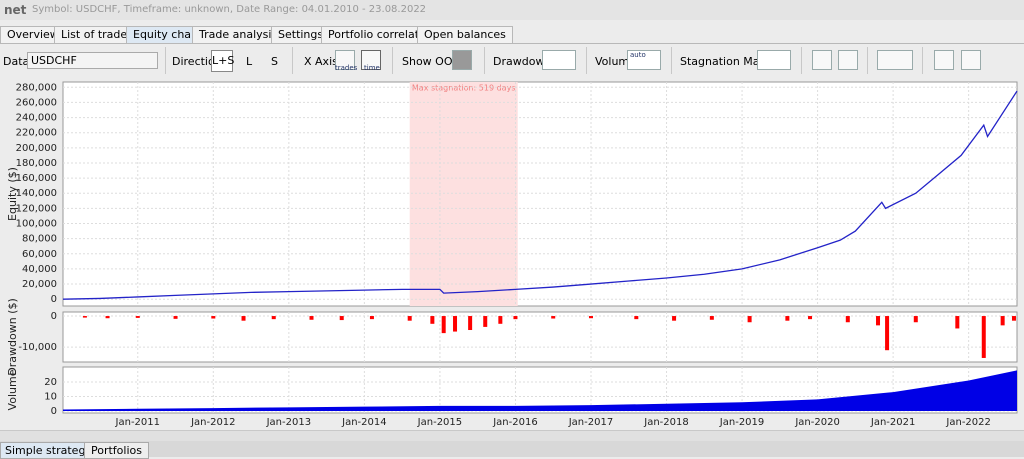 This screenshot has width=1024, height=459. What do you see at coordinates (321, 61) in the screenshot?
I see `label: X Axis` at bounding box center [321, 61].